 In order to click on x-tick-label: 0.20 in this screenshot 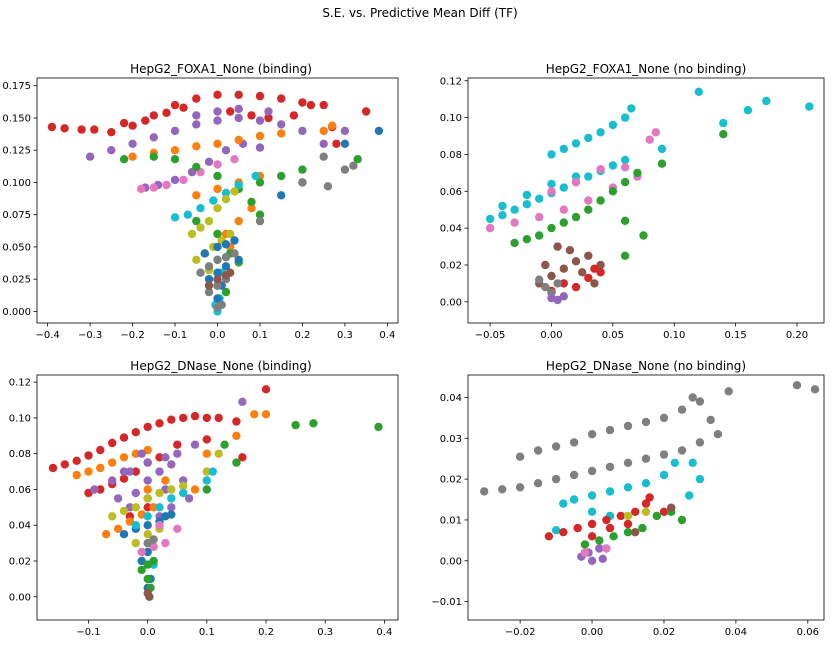, I will do `click(797, 335)`.